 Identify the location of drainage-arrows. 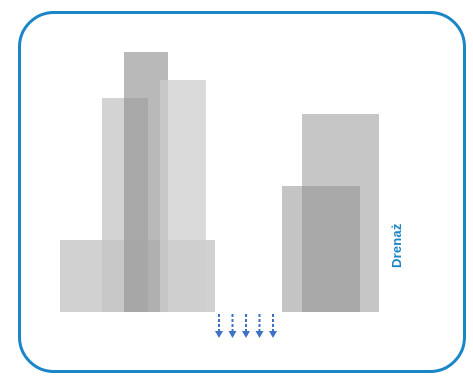
(246, 326).